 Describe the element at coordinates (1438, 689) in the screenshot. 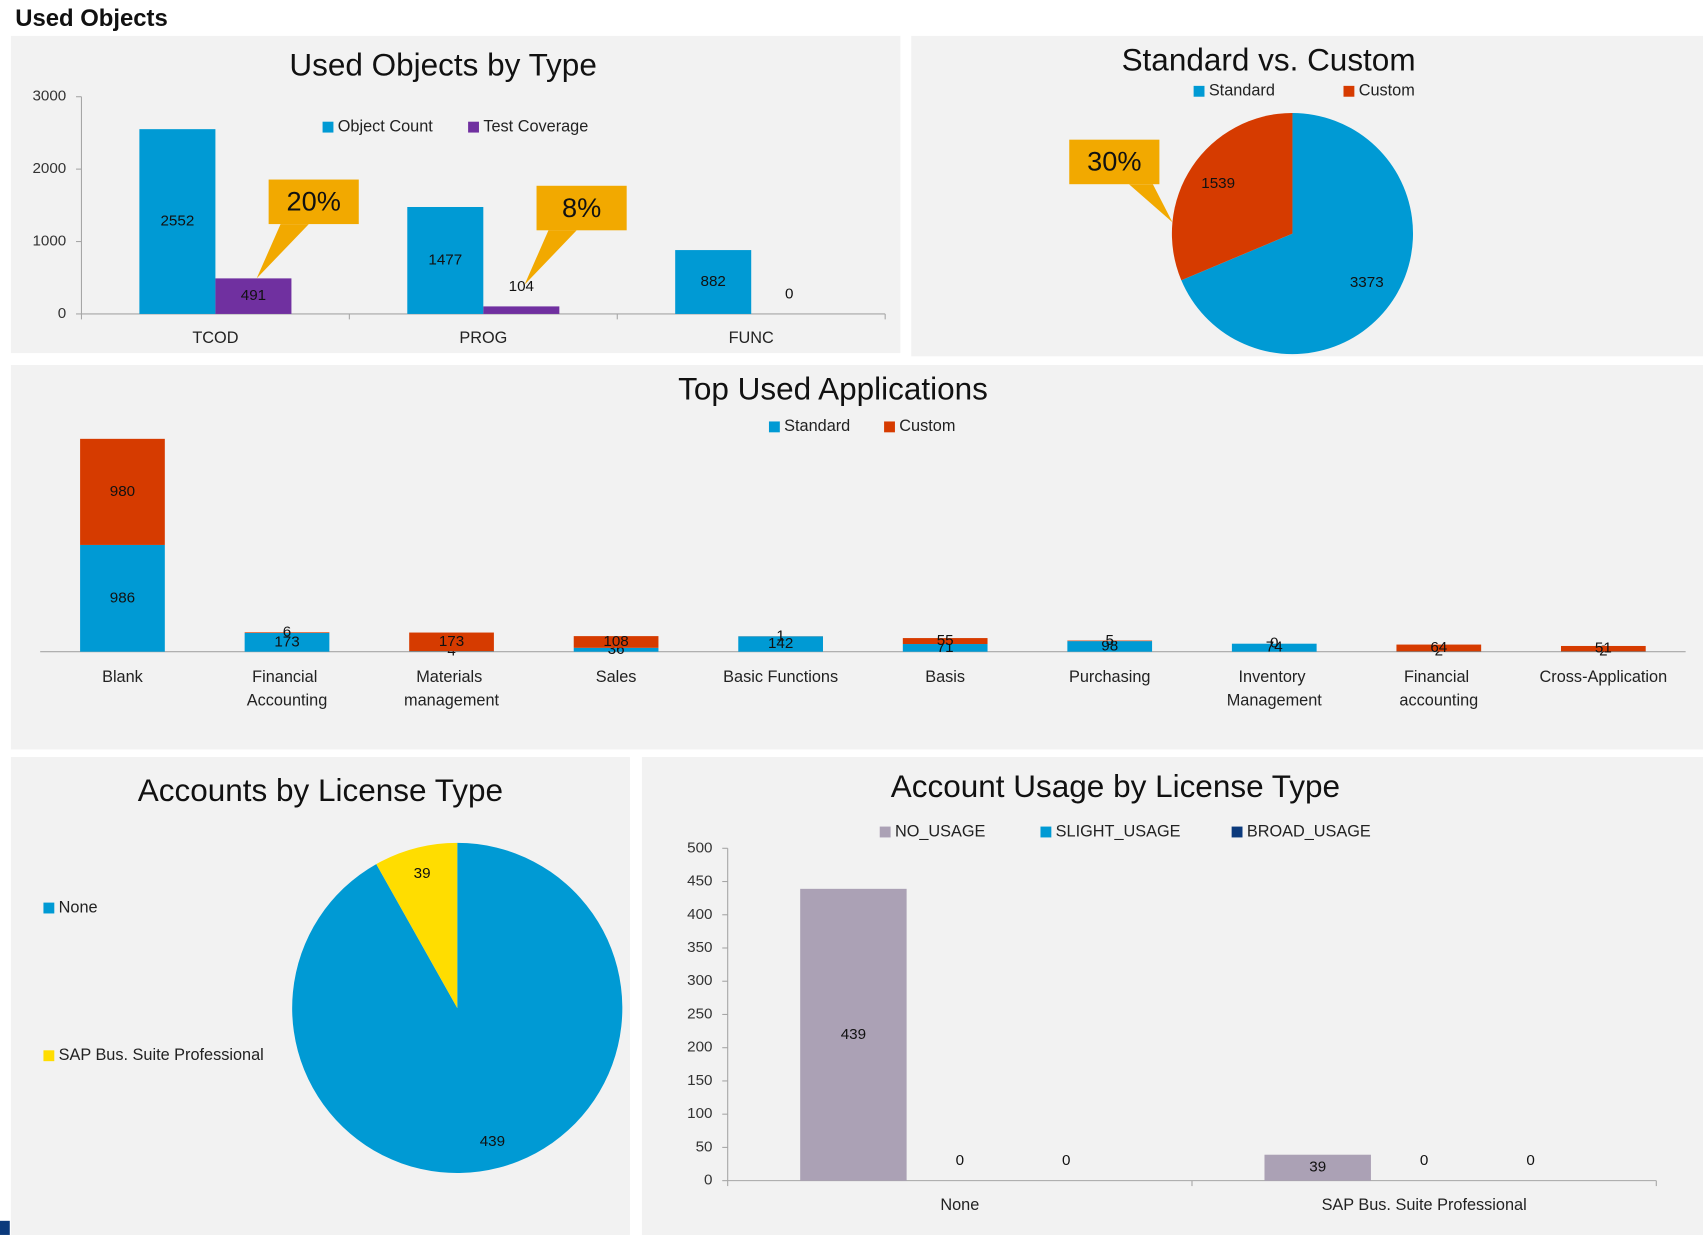

I see `x-tick-label: Financial accounting` at that location.